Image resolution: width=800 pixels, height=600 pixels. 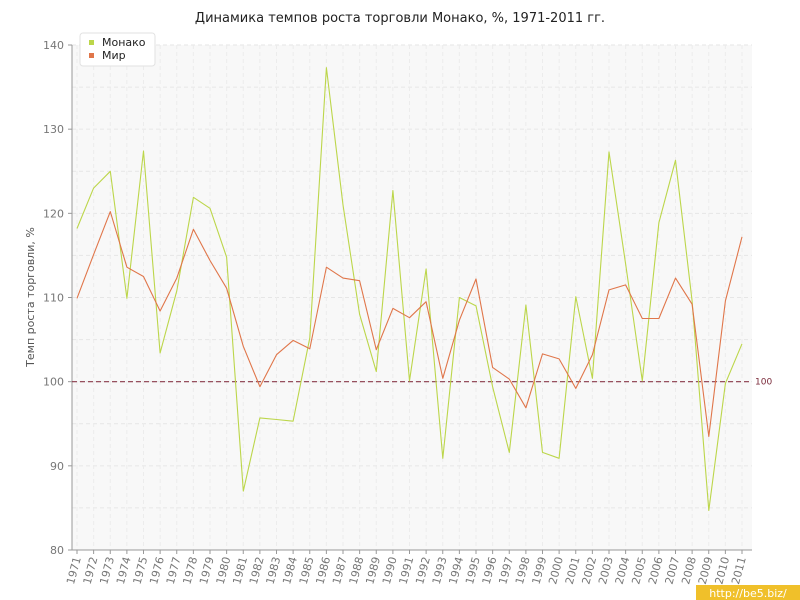 I want to click on y-ticks: 80 90 100 110 120 130 140, so click(x=57, y=298).